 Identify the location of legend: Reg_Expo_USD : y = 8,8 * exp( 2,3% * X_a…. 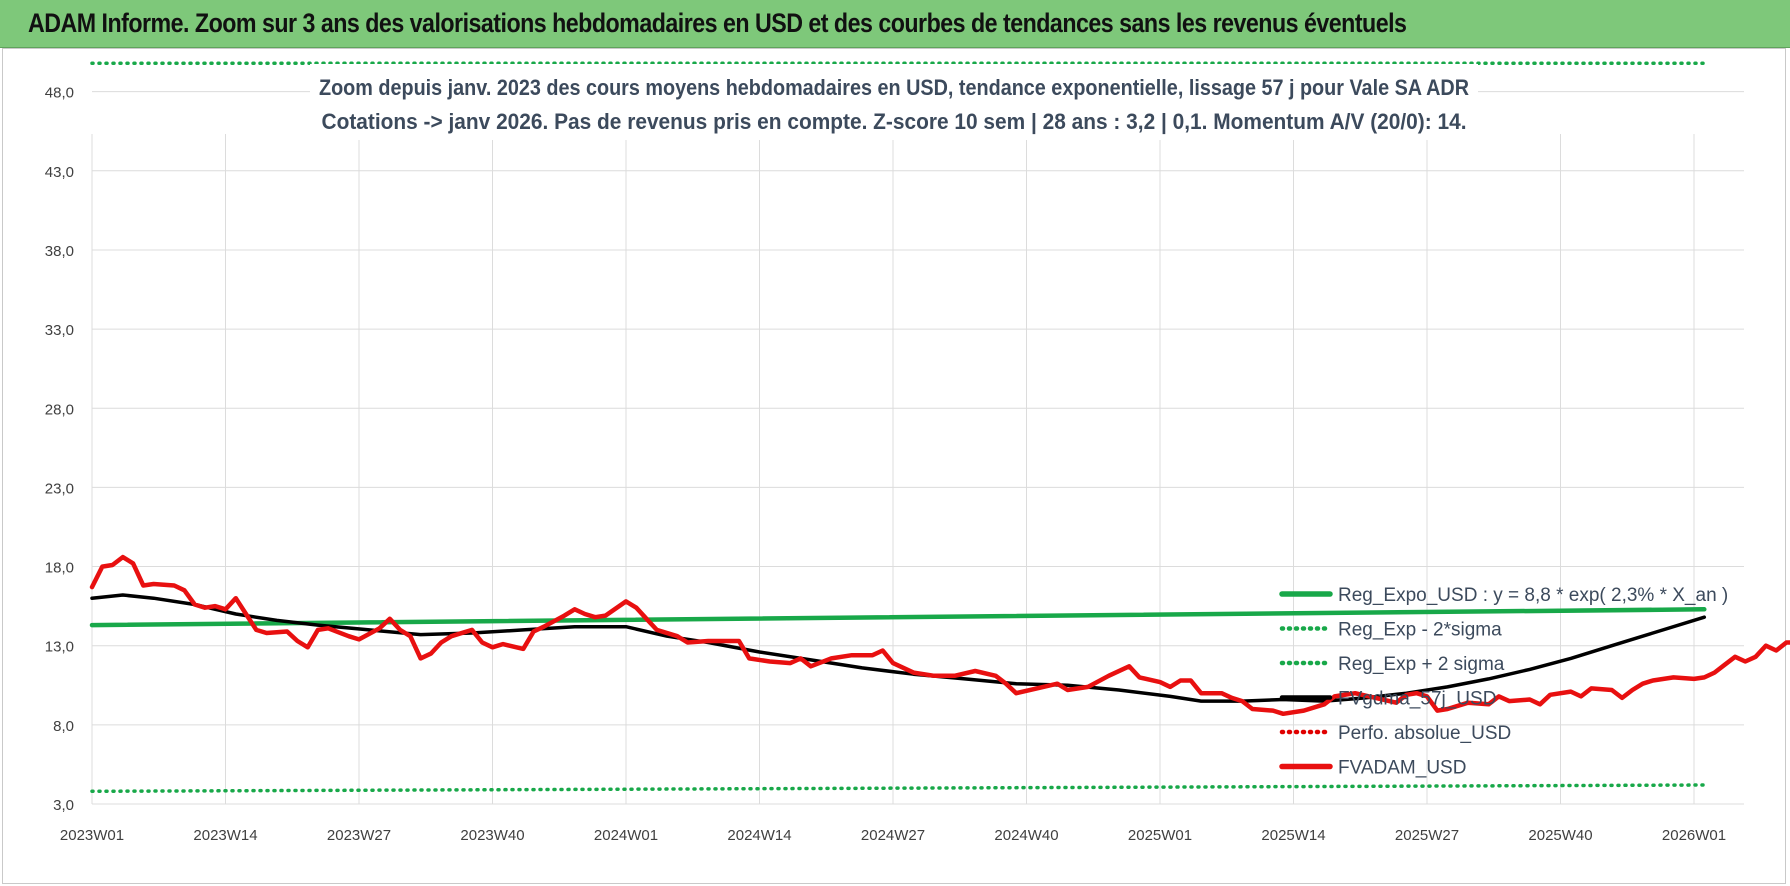
(1503, 682).